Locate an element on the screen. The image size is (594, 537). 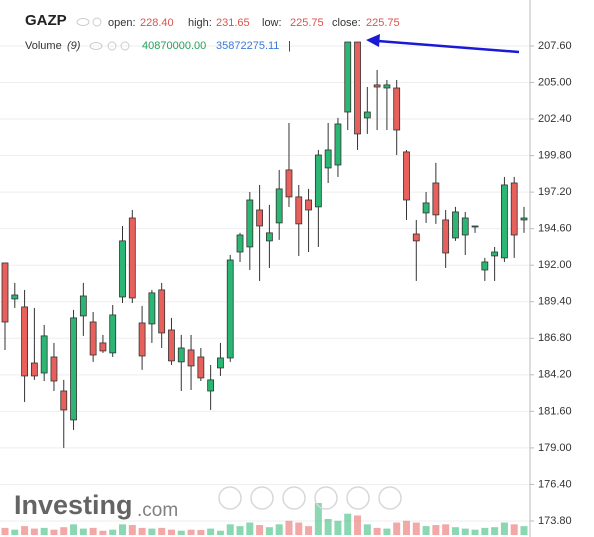
y-tick-label: 205.00 is located at coordinates (555, 82).